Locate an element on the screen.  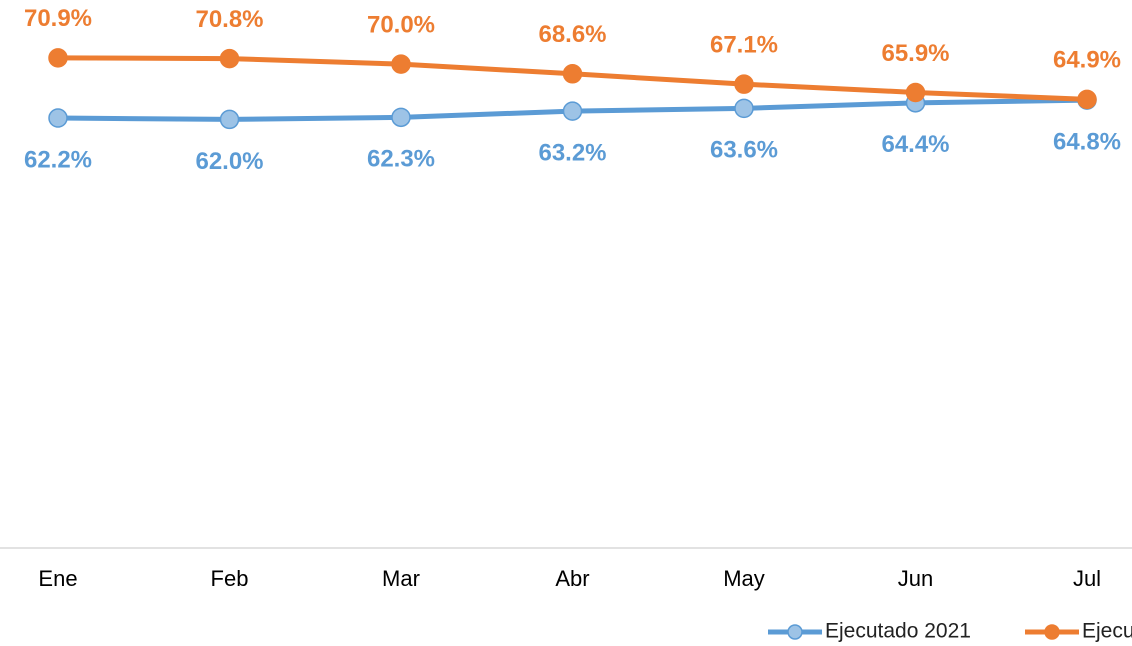
x-tick-label: Jul is located at coordinates (1087, 578).